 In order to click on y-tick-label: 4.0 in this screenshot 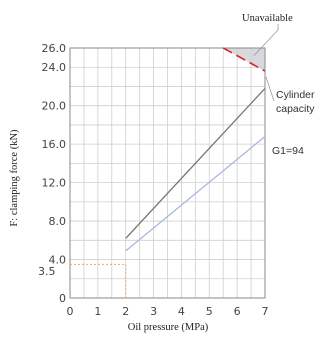, I will do `click(58, 260)`.